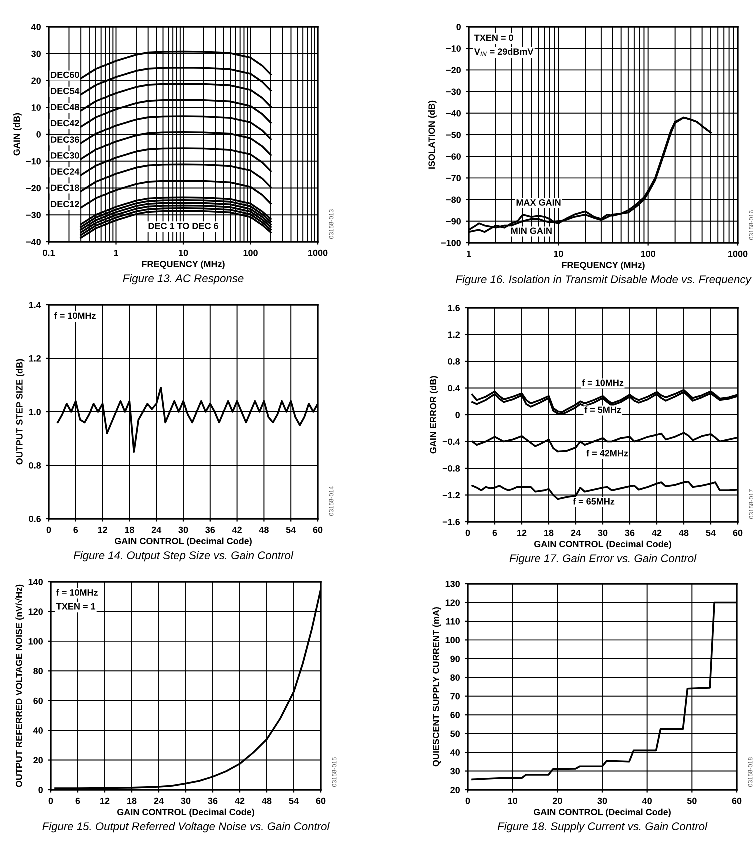 The height and width of the screenshot is (844, 753). Describe the element at coordinates (453, 178) in the screenshot. I see `y-tick-label: −70` at that location.